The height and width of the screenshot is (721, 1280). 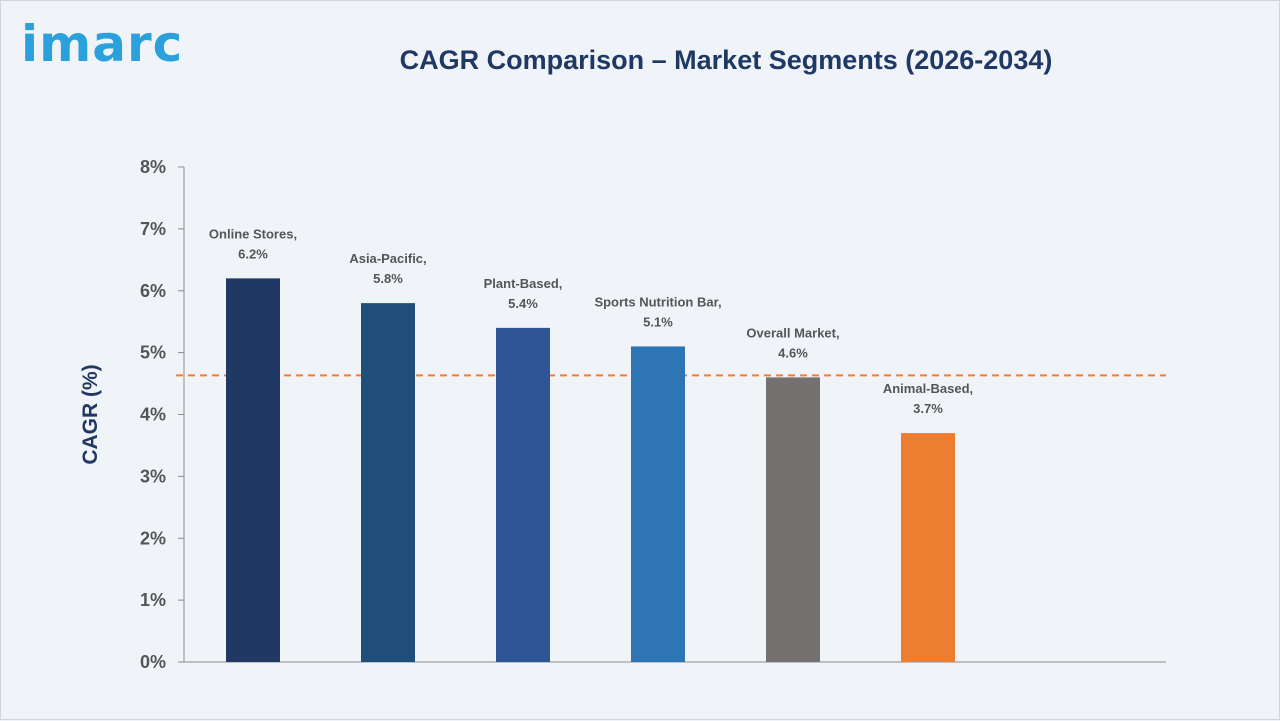 I want to click on y-tick-label: 5%, so click(x=153, y=353).